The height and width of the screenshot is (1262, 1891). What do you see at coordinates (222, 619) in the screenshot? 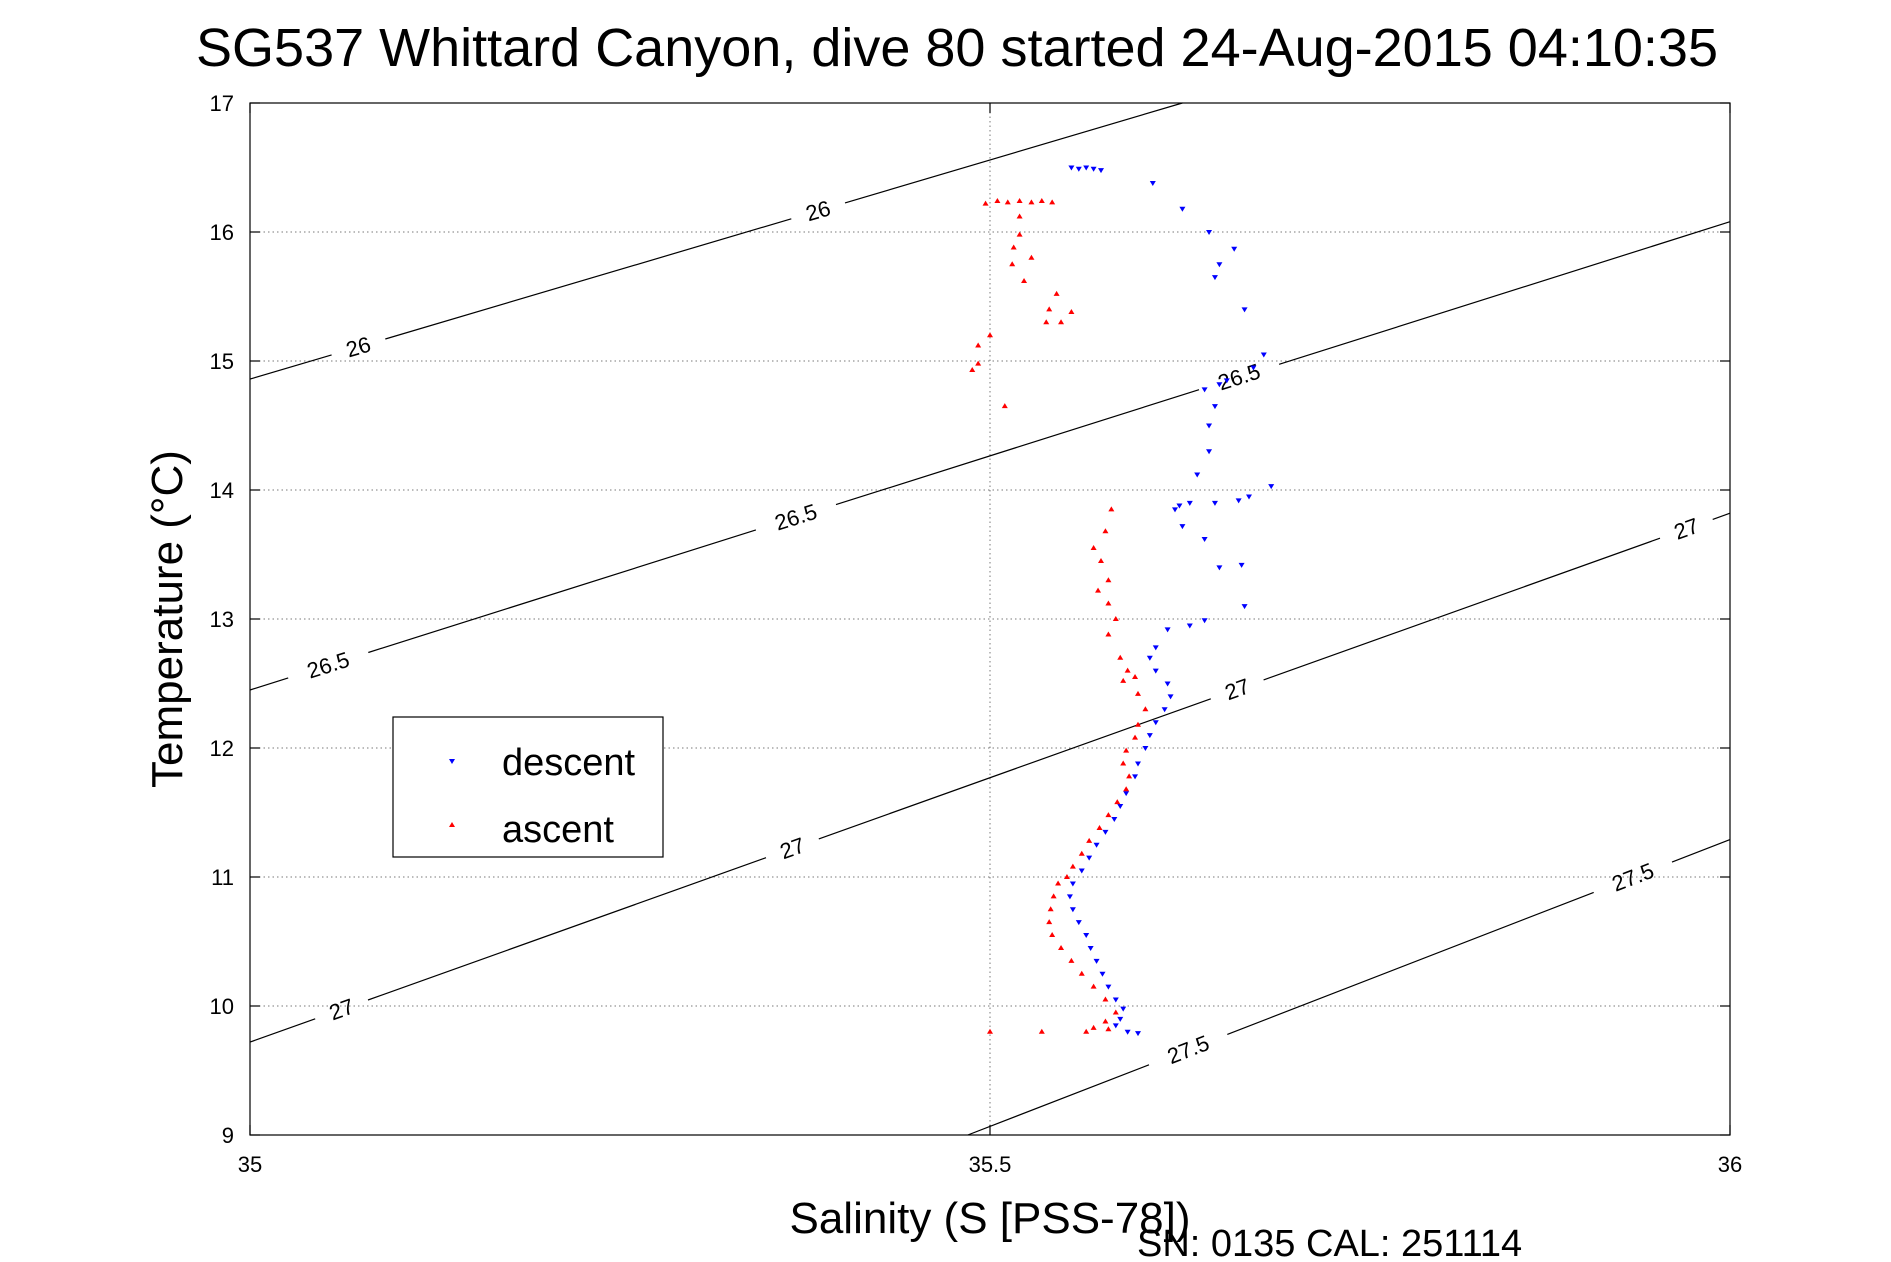
I see `y-tick-label: 13` at bounding box center [222, 619].